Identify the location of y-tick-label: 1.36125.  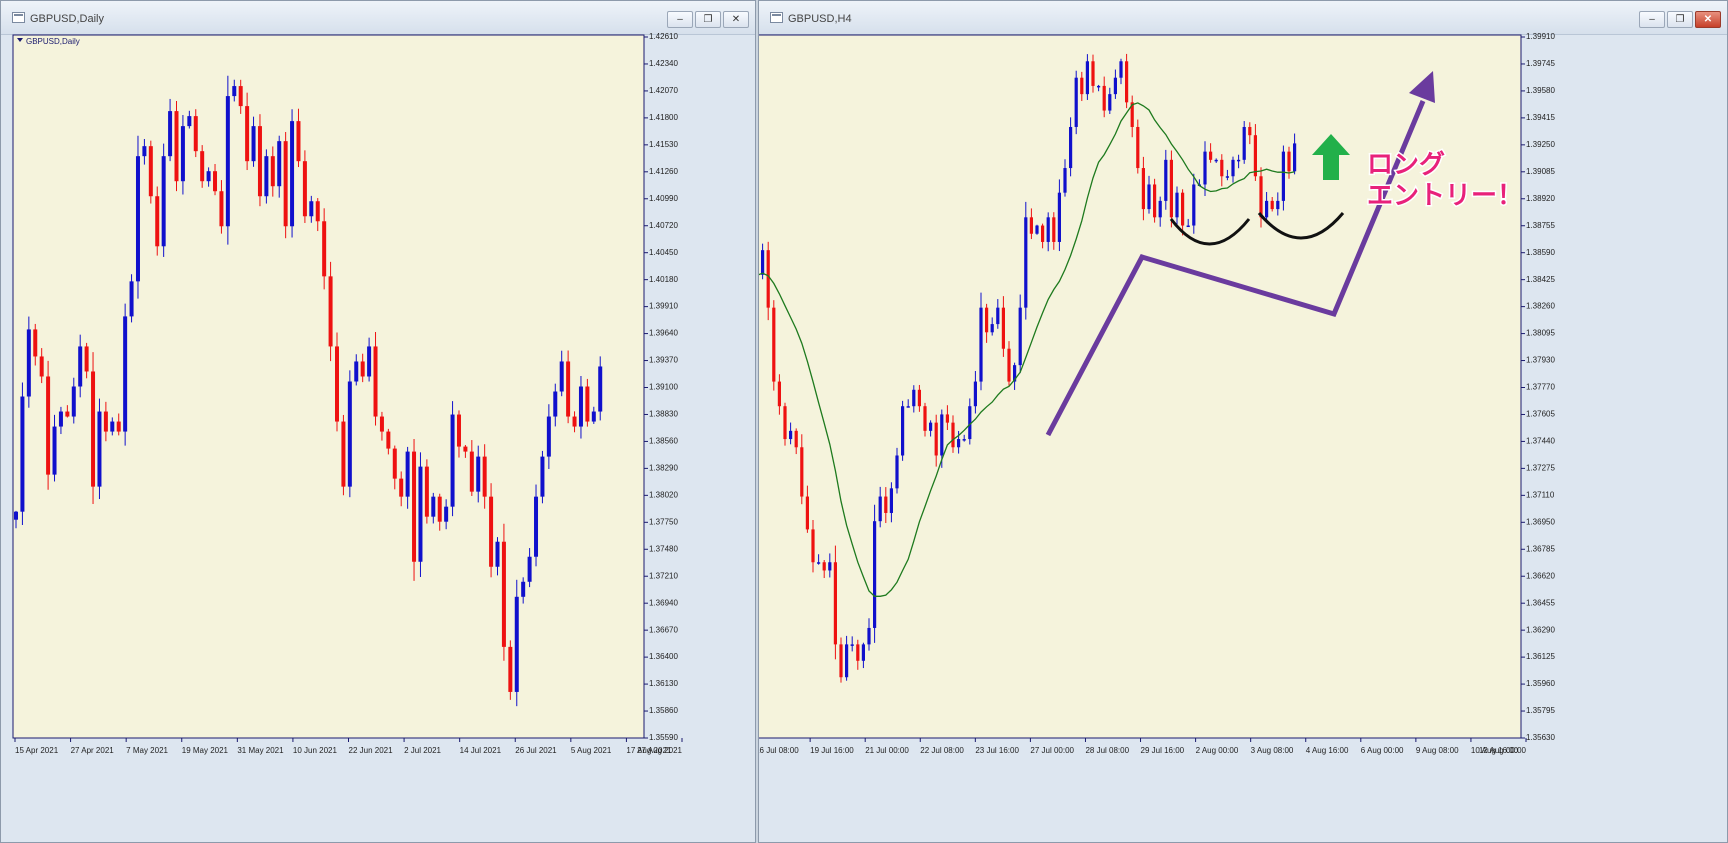
(1540, 656).